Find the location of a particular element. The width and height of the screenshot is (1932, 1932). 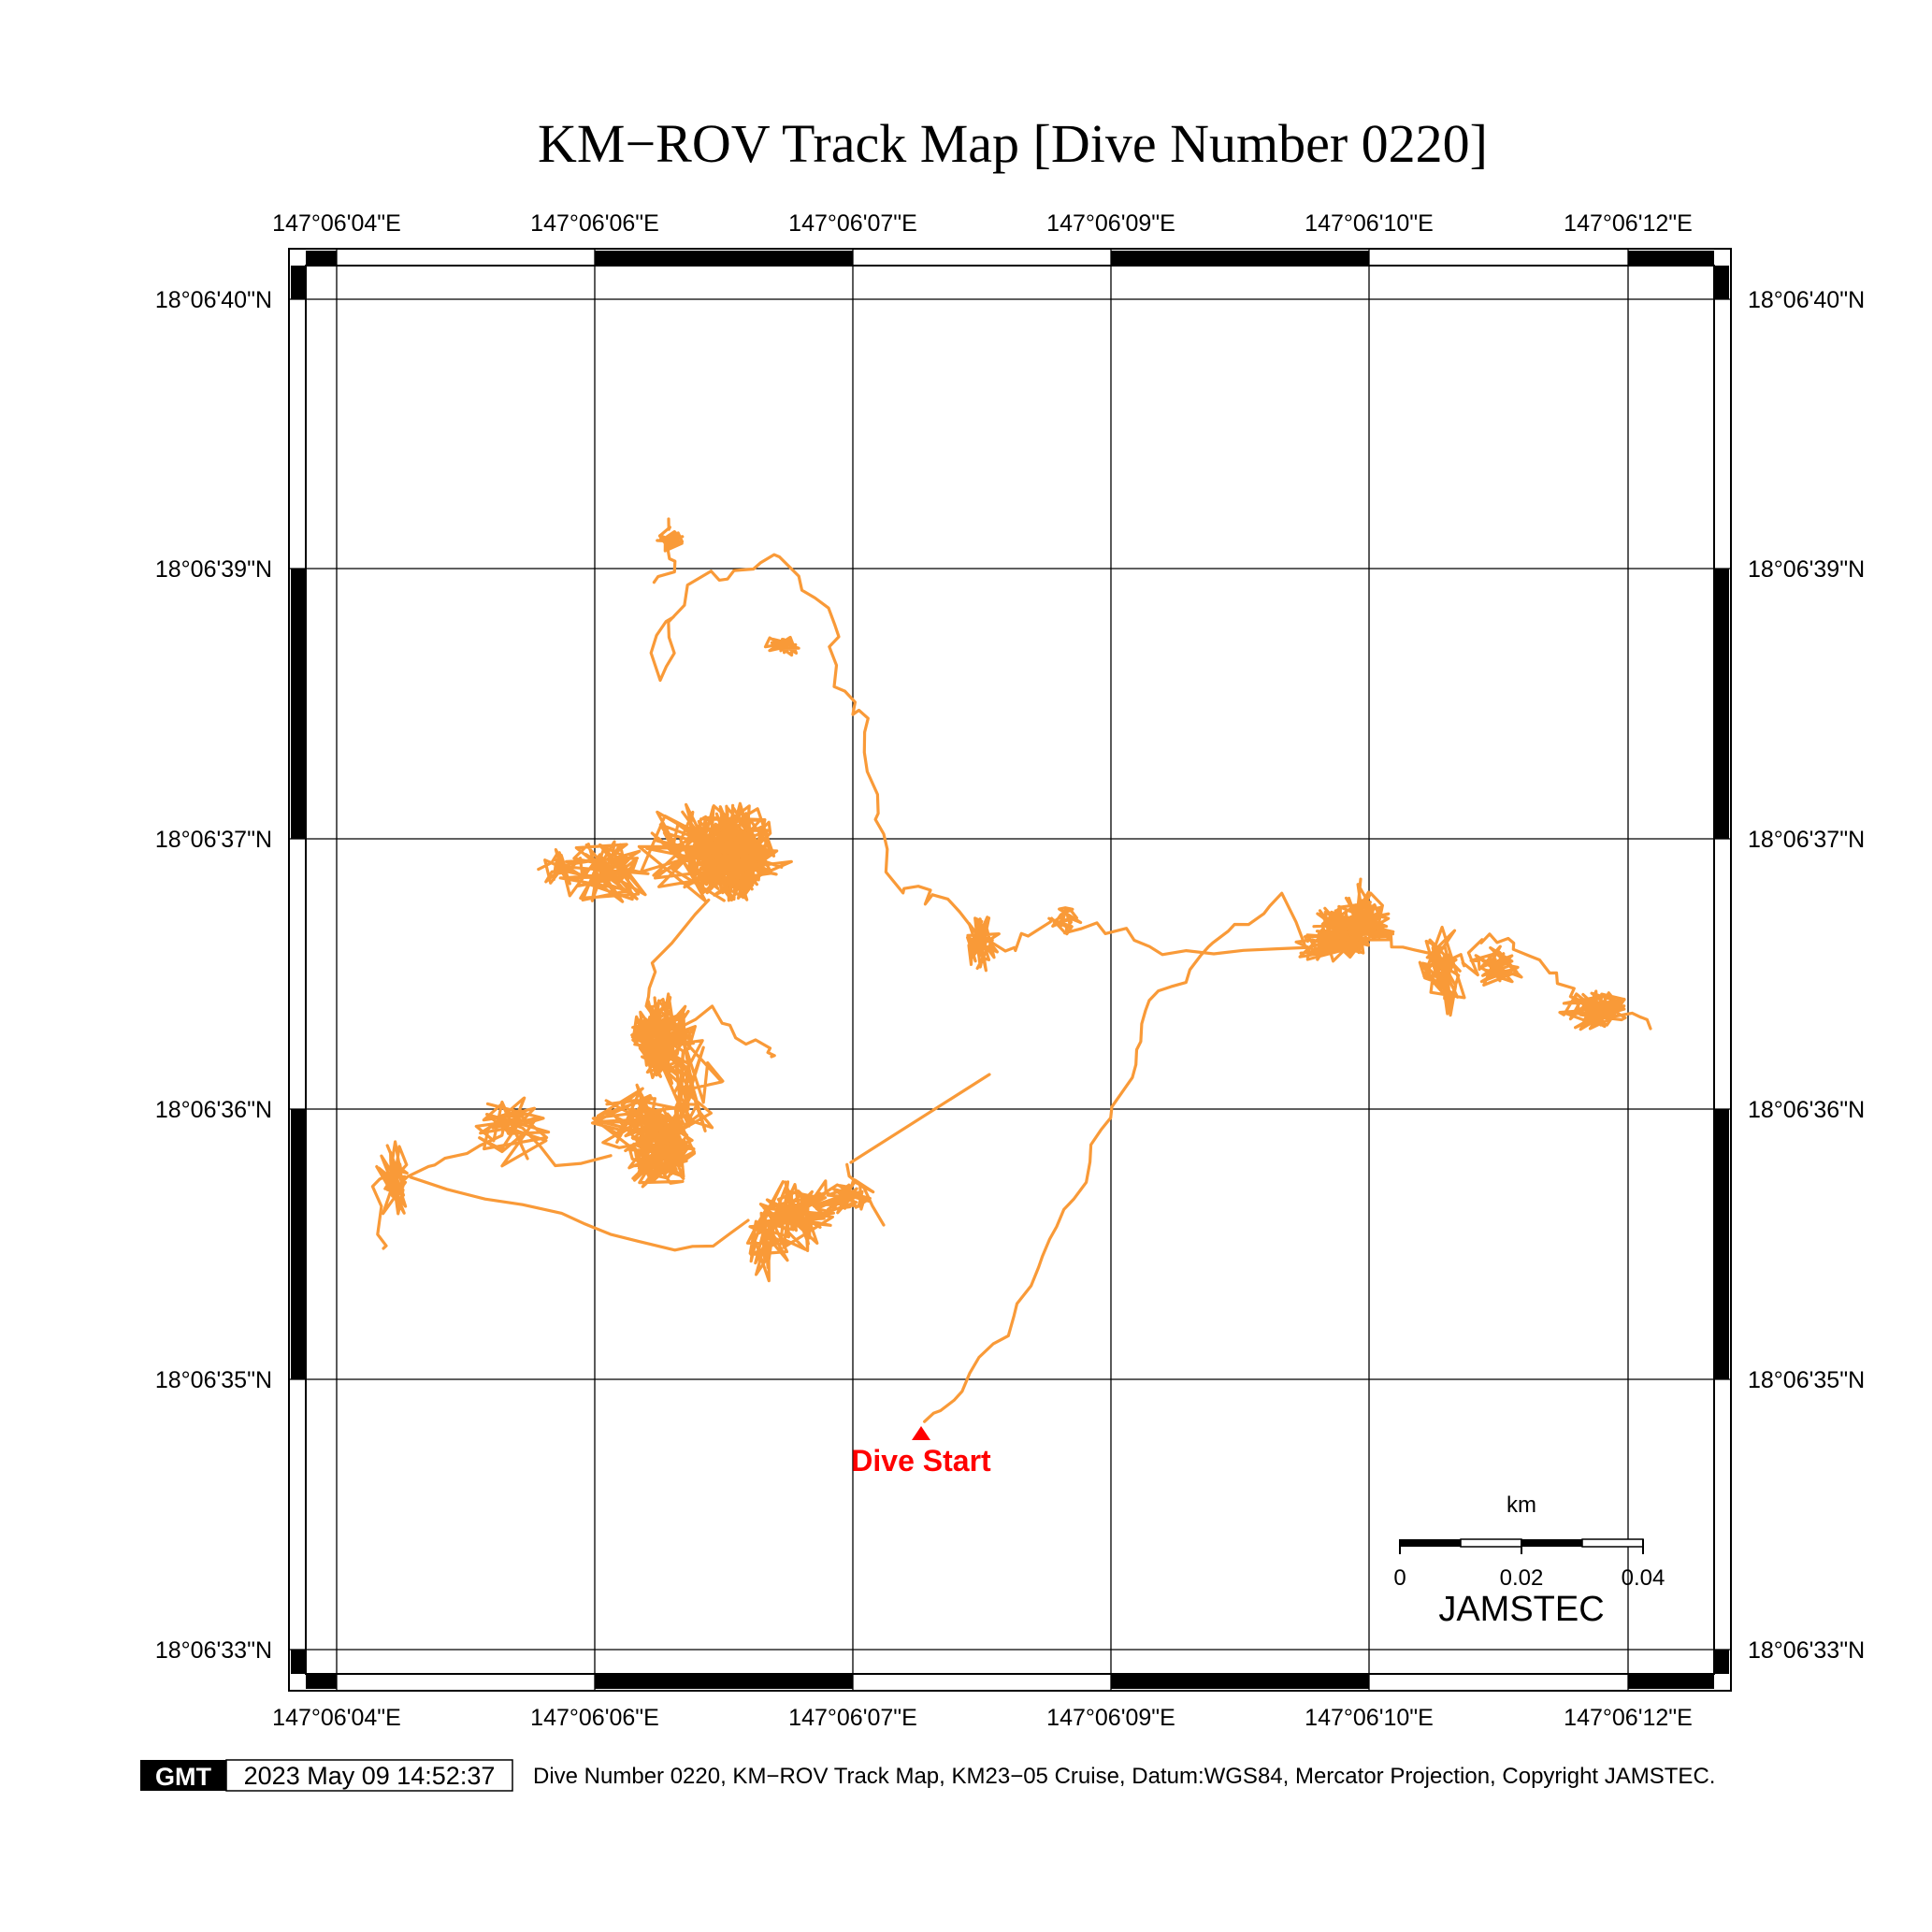

gmt-logo-icon is located at coordinates (183, 1775).